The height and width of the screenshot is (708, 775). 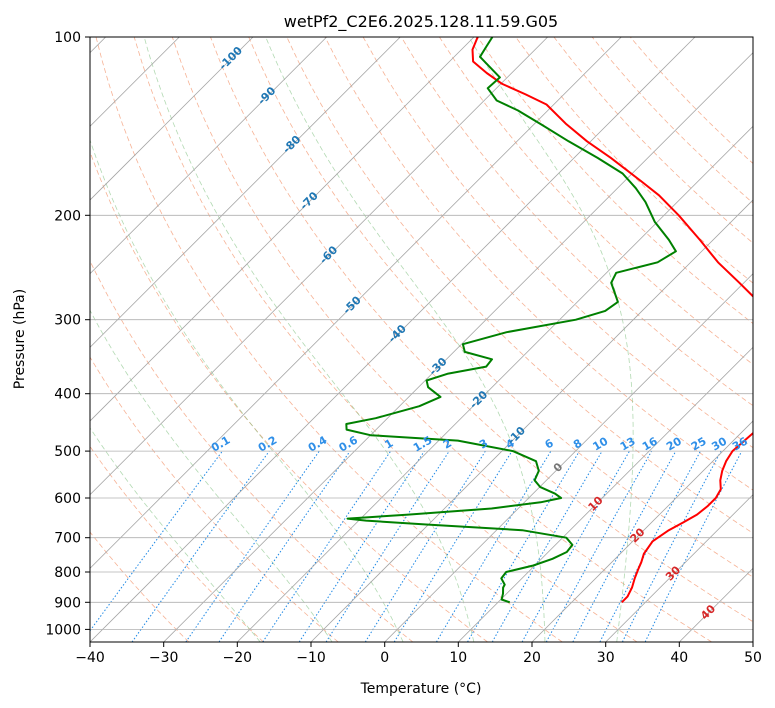 What do you see at coordinates (421, 689) in the screenshot?
I see `x-axis-label: Temperature (°C)` at bounding box center [421, 689].